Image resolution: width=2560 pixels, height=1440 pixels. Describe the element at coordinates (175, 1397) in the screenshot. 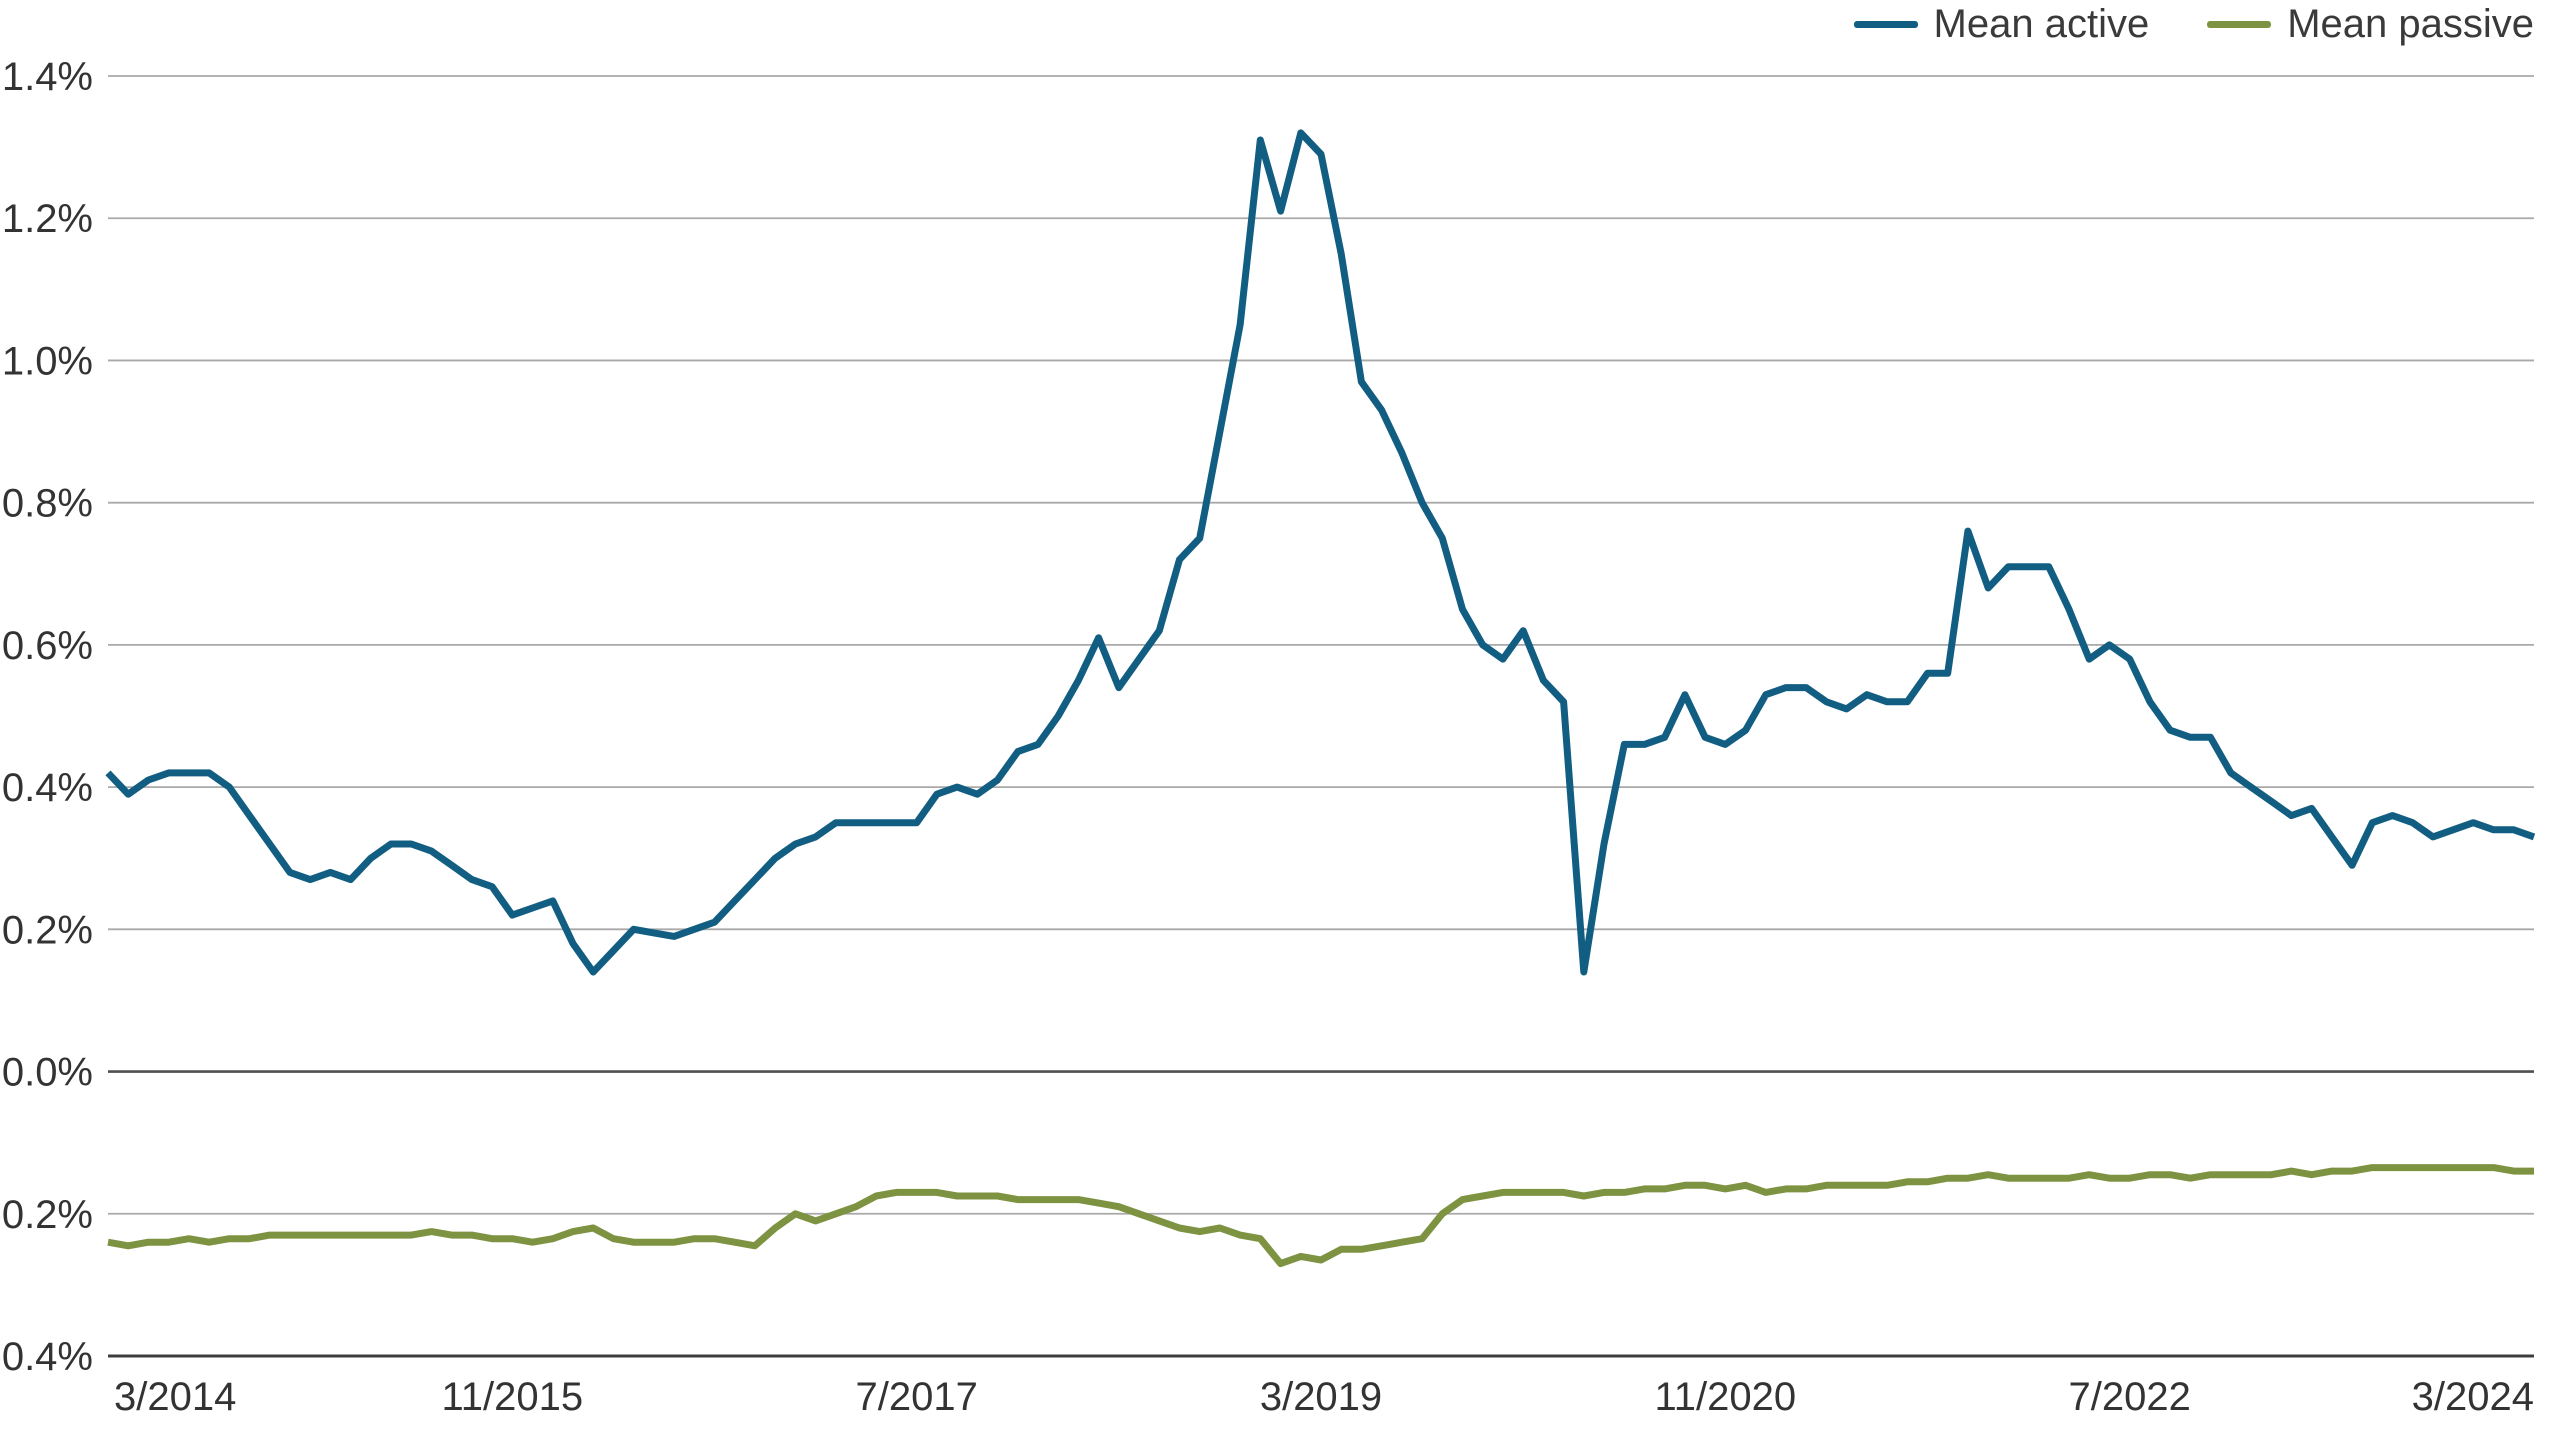

I see `x-tick-label: 3/2014` at that location.